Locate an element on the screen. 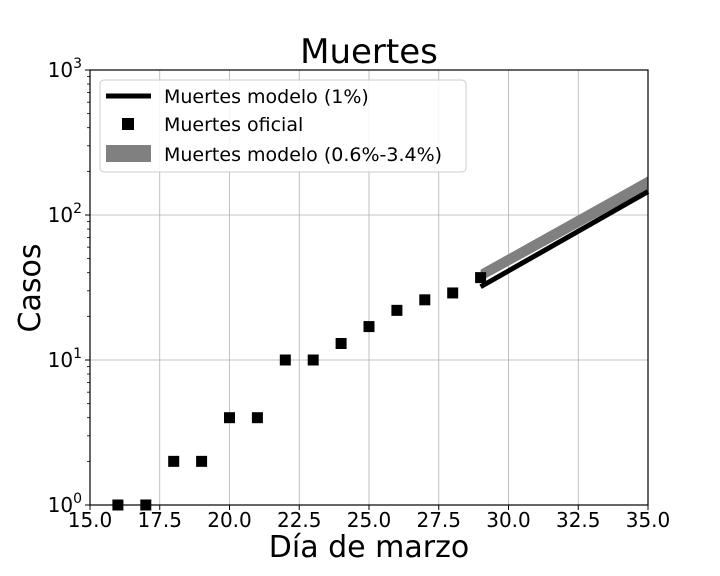  x-axis: 15.0 17.5 20.0 22.5 25.0 27.5 30.0 32.5 35.0 is located at coordinates (369, 518).